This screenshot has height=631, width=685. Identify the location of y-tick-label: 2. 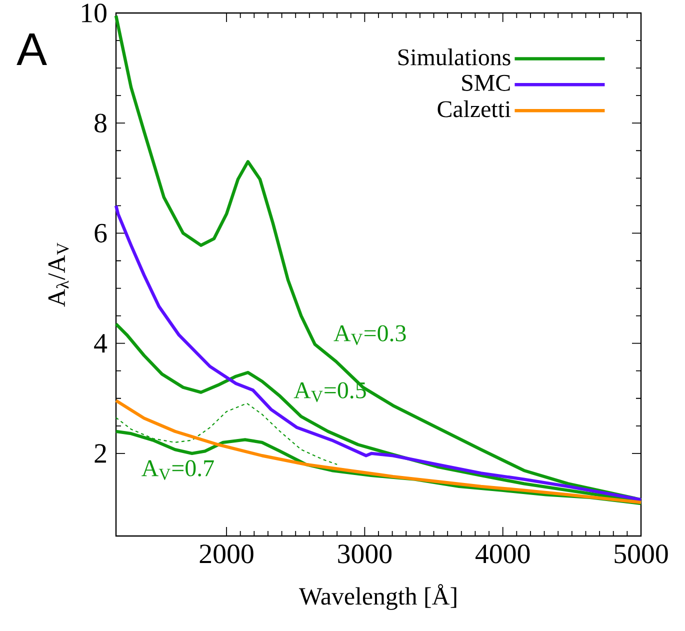
(100, 453).